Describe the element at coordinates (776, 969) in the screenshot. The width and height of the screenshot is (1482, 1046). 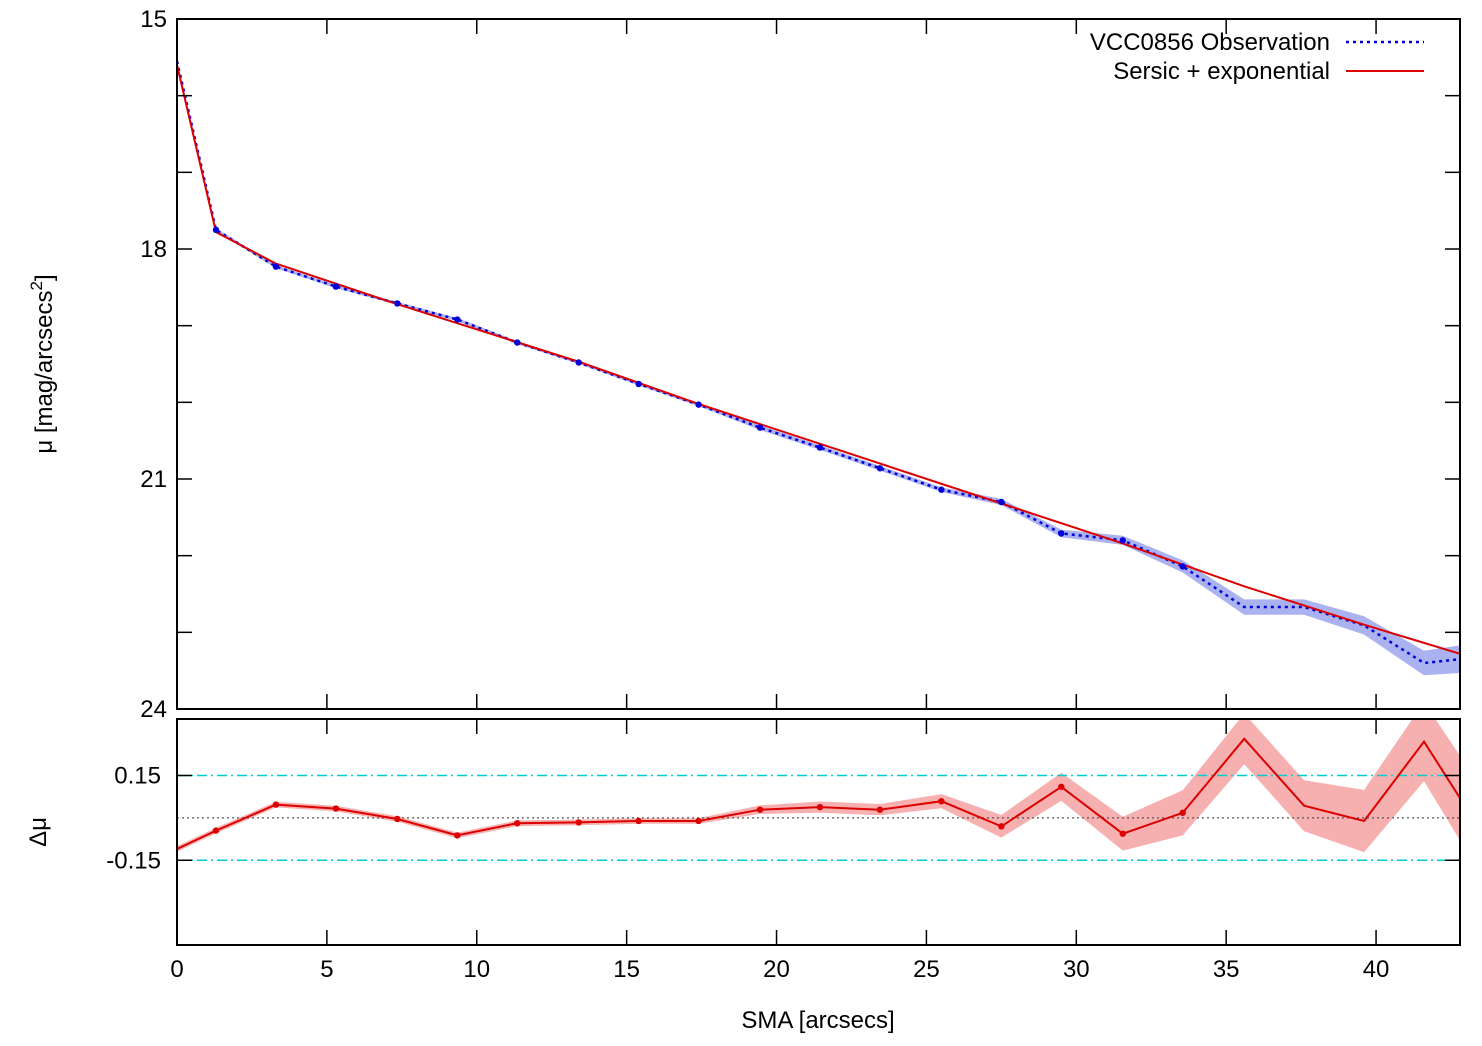
I see `x-tick-label: 20` at that location.